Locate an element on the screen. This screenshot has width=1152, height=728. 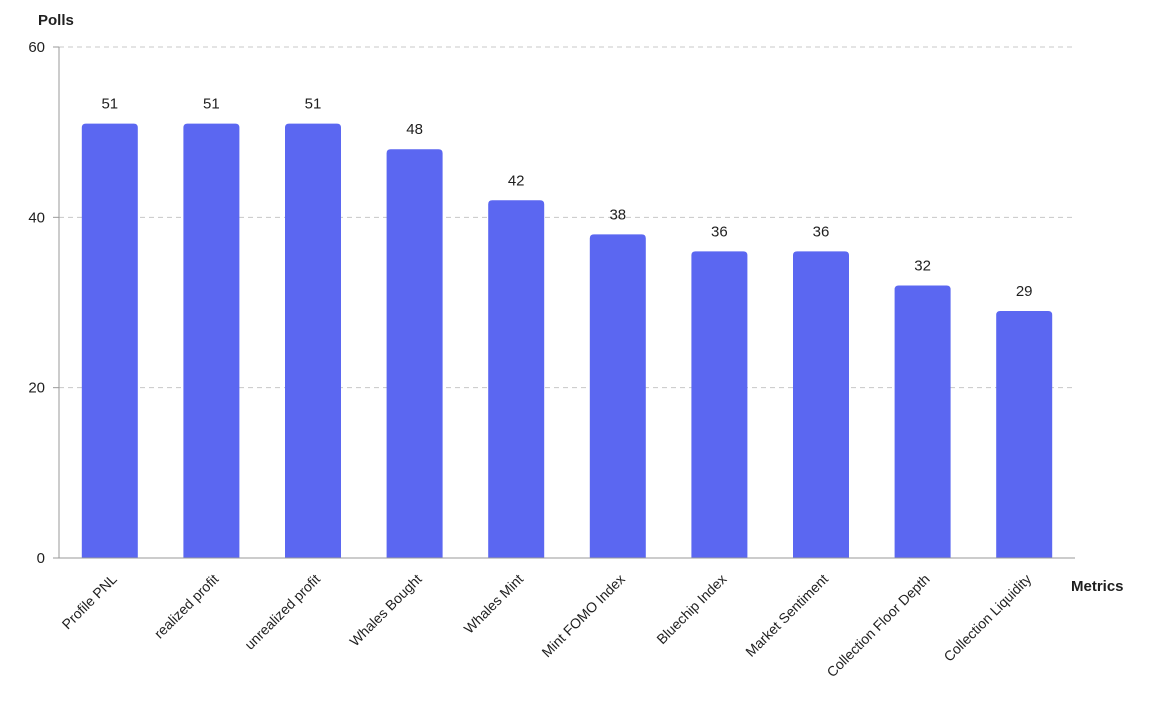
category-label: Collection Floor Depth is located at coordinates (877, 625).